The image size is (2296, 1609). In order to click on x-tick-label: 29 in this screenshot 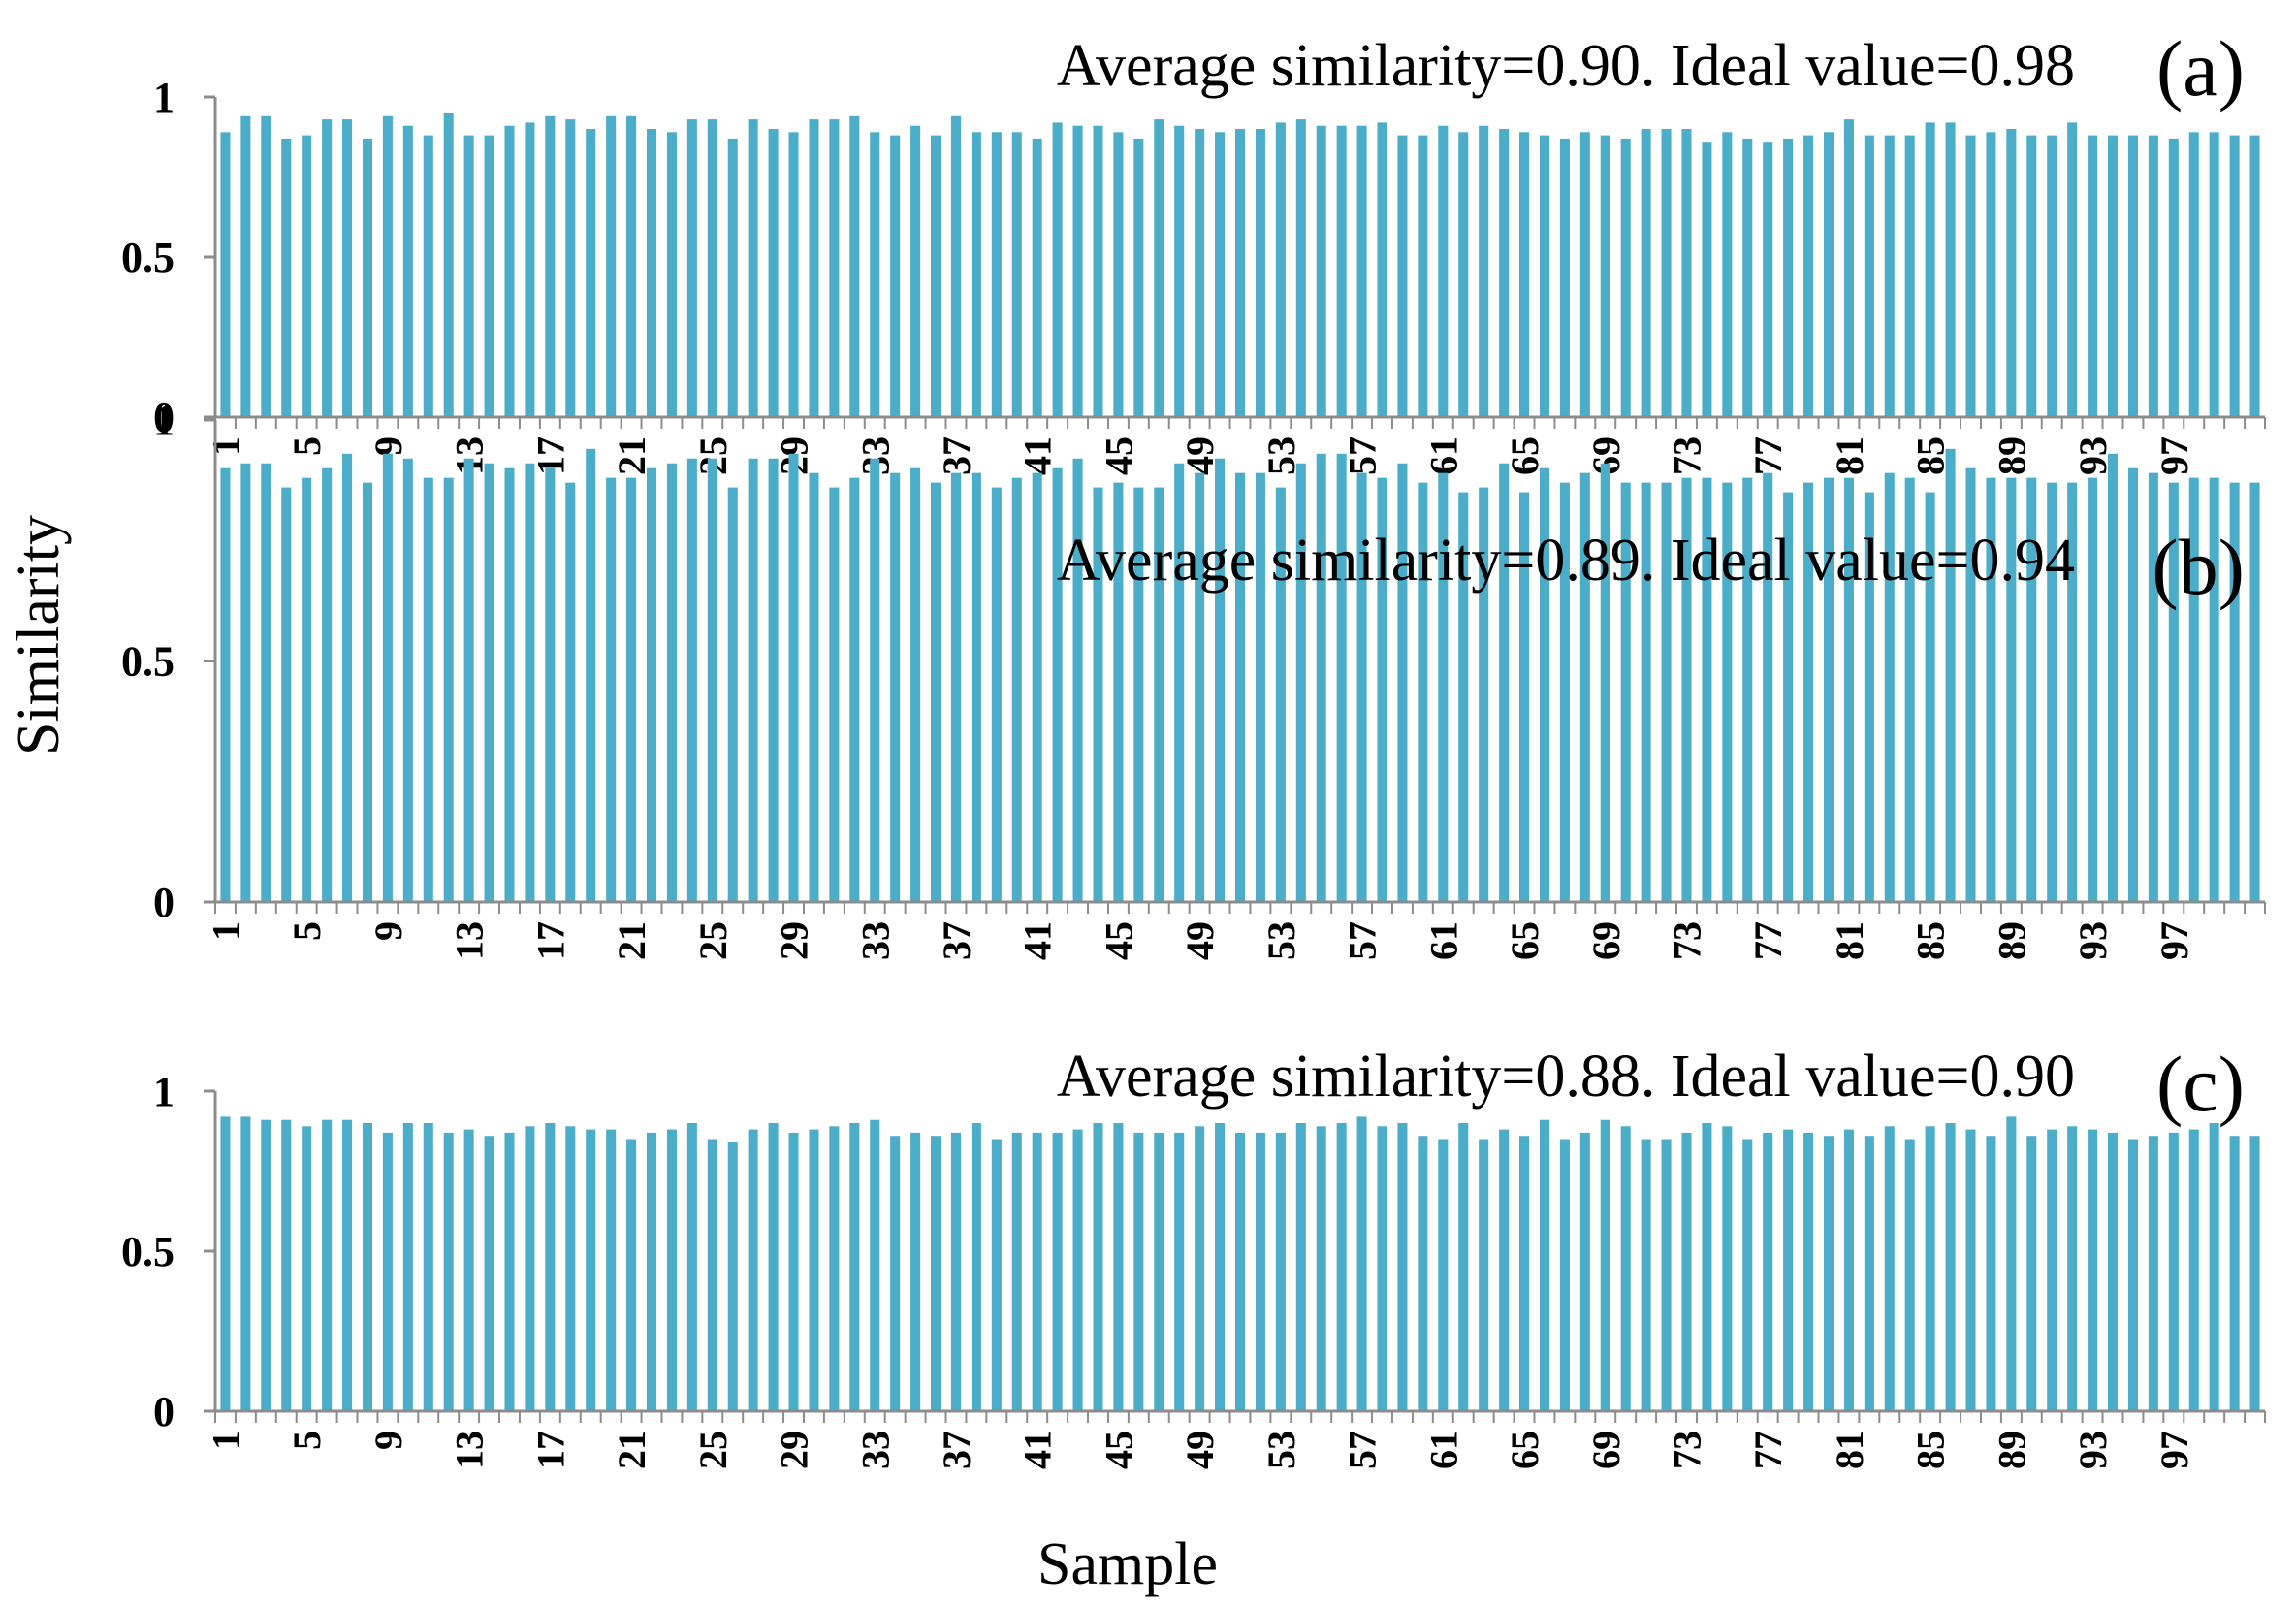, I will do `click(794, 1450)`.